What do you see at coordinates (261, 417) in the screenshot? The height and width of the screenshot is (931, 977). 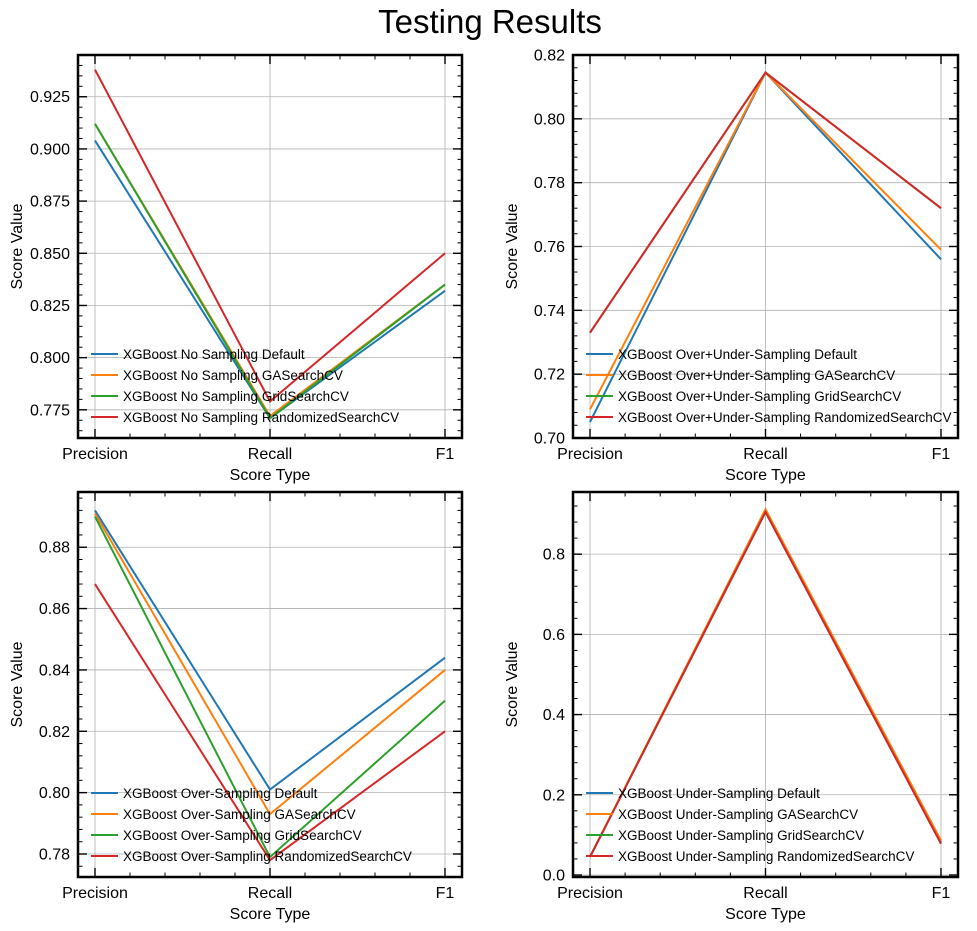 I see `legend-label: XGBoost No Sampling RandomizedSearchCV` at bounding box center [261, 417].